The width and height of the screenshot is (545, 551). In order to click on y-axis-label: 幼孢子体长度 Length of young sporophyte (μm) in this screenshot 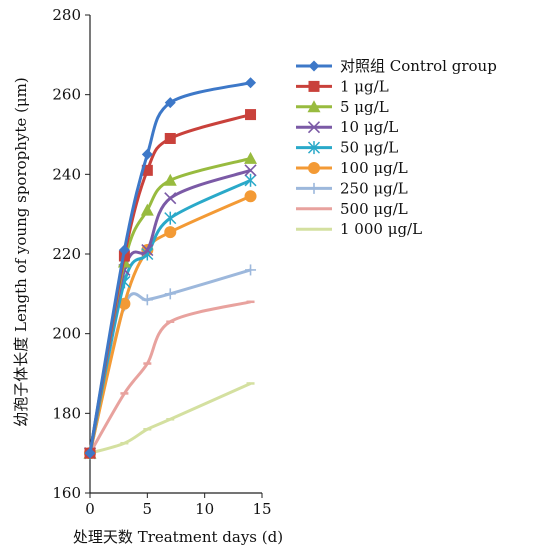, I will do `click(21, 252)`.